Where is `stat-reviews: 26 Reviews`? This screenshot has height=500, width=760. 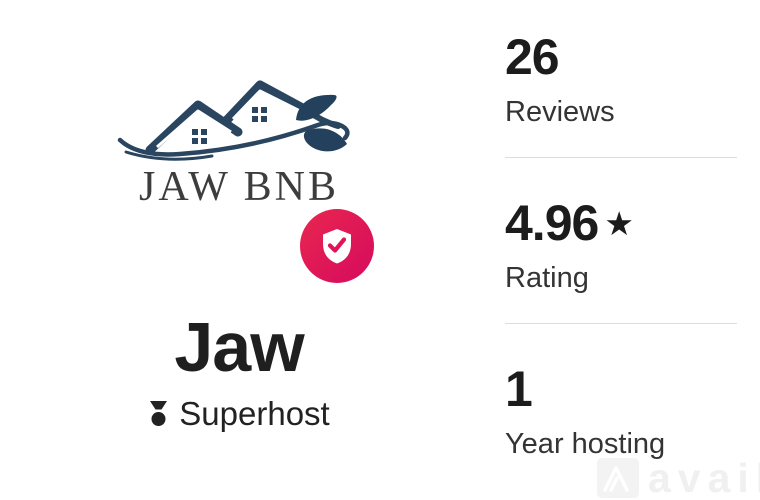
stat-reviews: 26 Reviews is located at coordinates (621, 94).